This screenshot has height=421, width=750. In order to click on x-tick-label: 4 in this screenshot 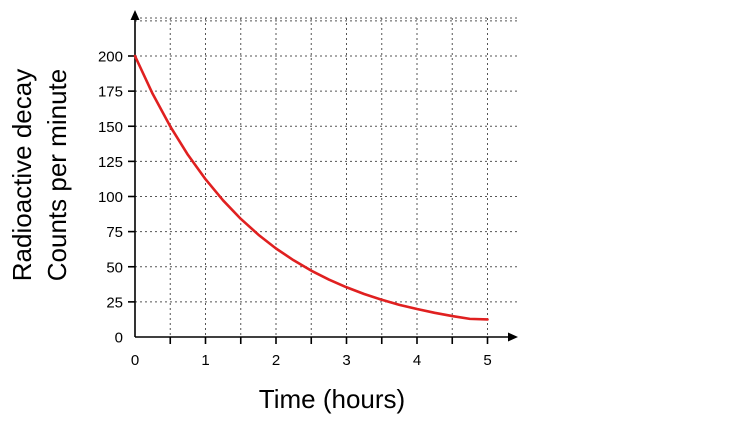, I will do `click(417, 360)`.